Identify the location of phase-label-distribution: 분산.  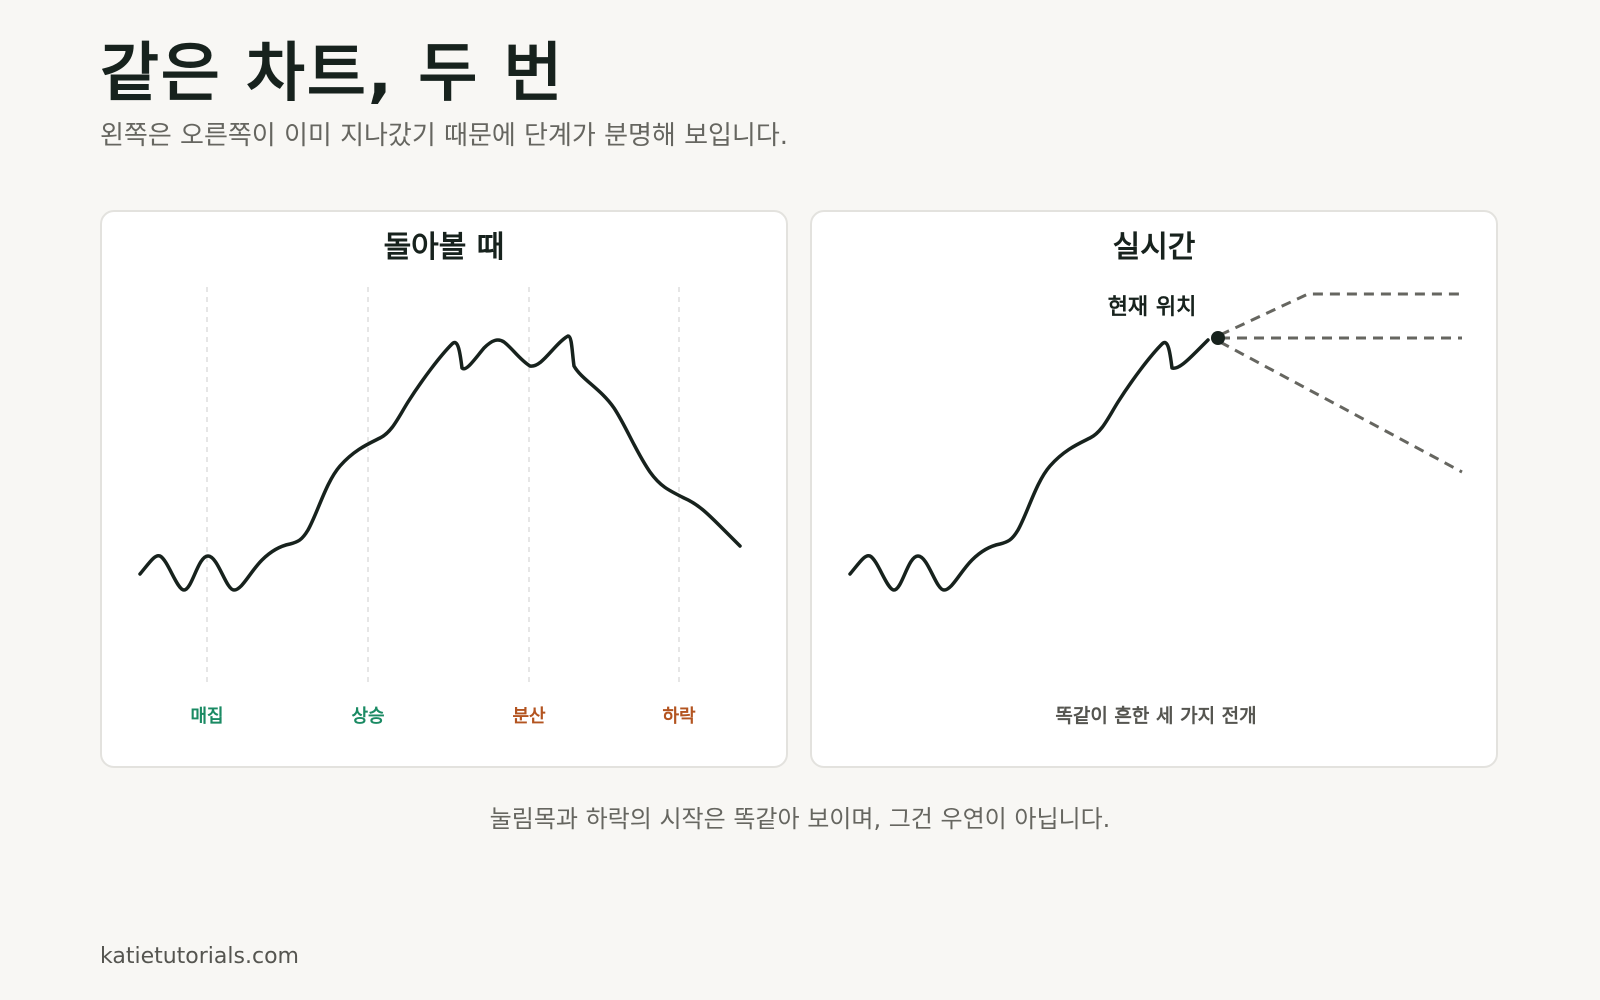
(529, 716).